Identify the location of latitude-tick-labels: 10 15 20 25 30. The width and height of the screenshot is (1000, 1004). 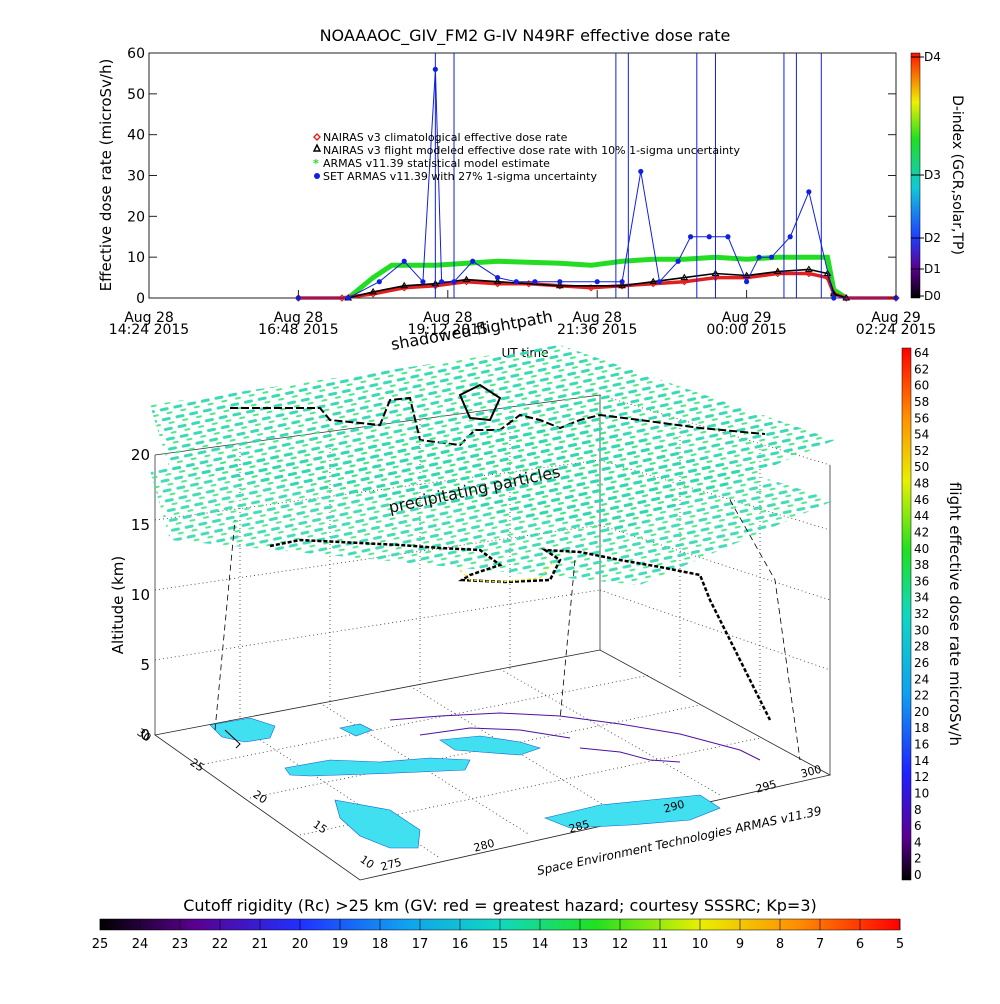
(256, 799).